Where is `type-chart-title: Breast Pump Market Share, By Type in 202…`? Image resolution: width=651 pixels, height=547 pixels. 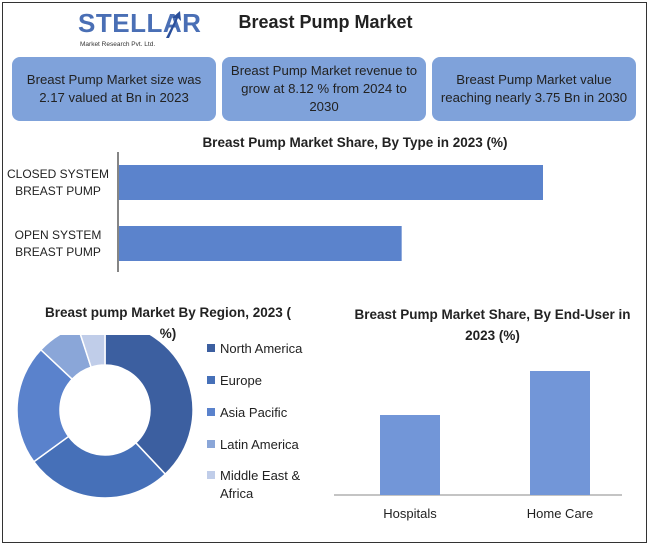 type-chart-title: Breast Pump Market Share, By Type in 202… is located at coordinates (355, 142).